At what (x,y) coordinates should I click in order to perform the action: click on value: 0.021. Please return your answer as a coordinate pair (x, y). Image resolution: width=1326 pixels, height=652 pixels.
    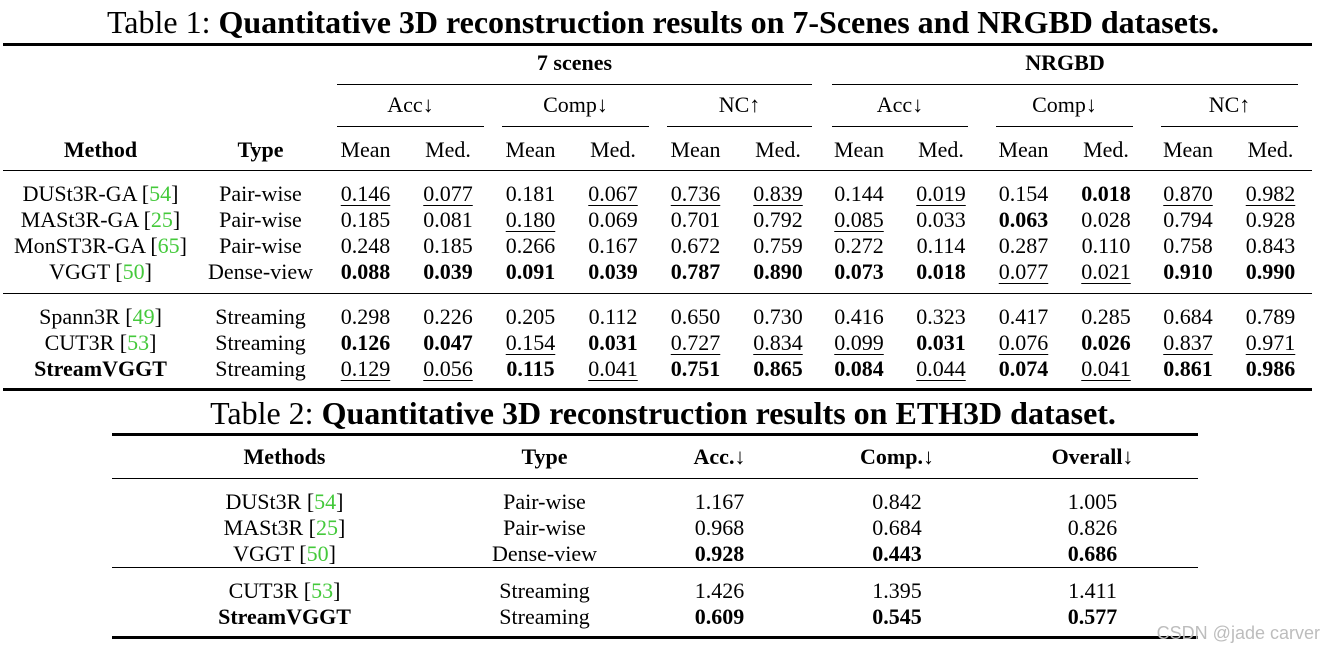
    Looking at the image, I should click on (1106, 271).